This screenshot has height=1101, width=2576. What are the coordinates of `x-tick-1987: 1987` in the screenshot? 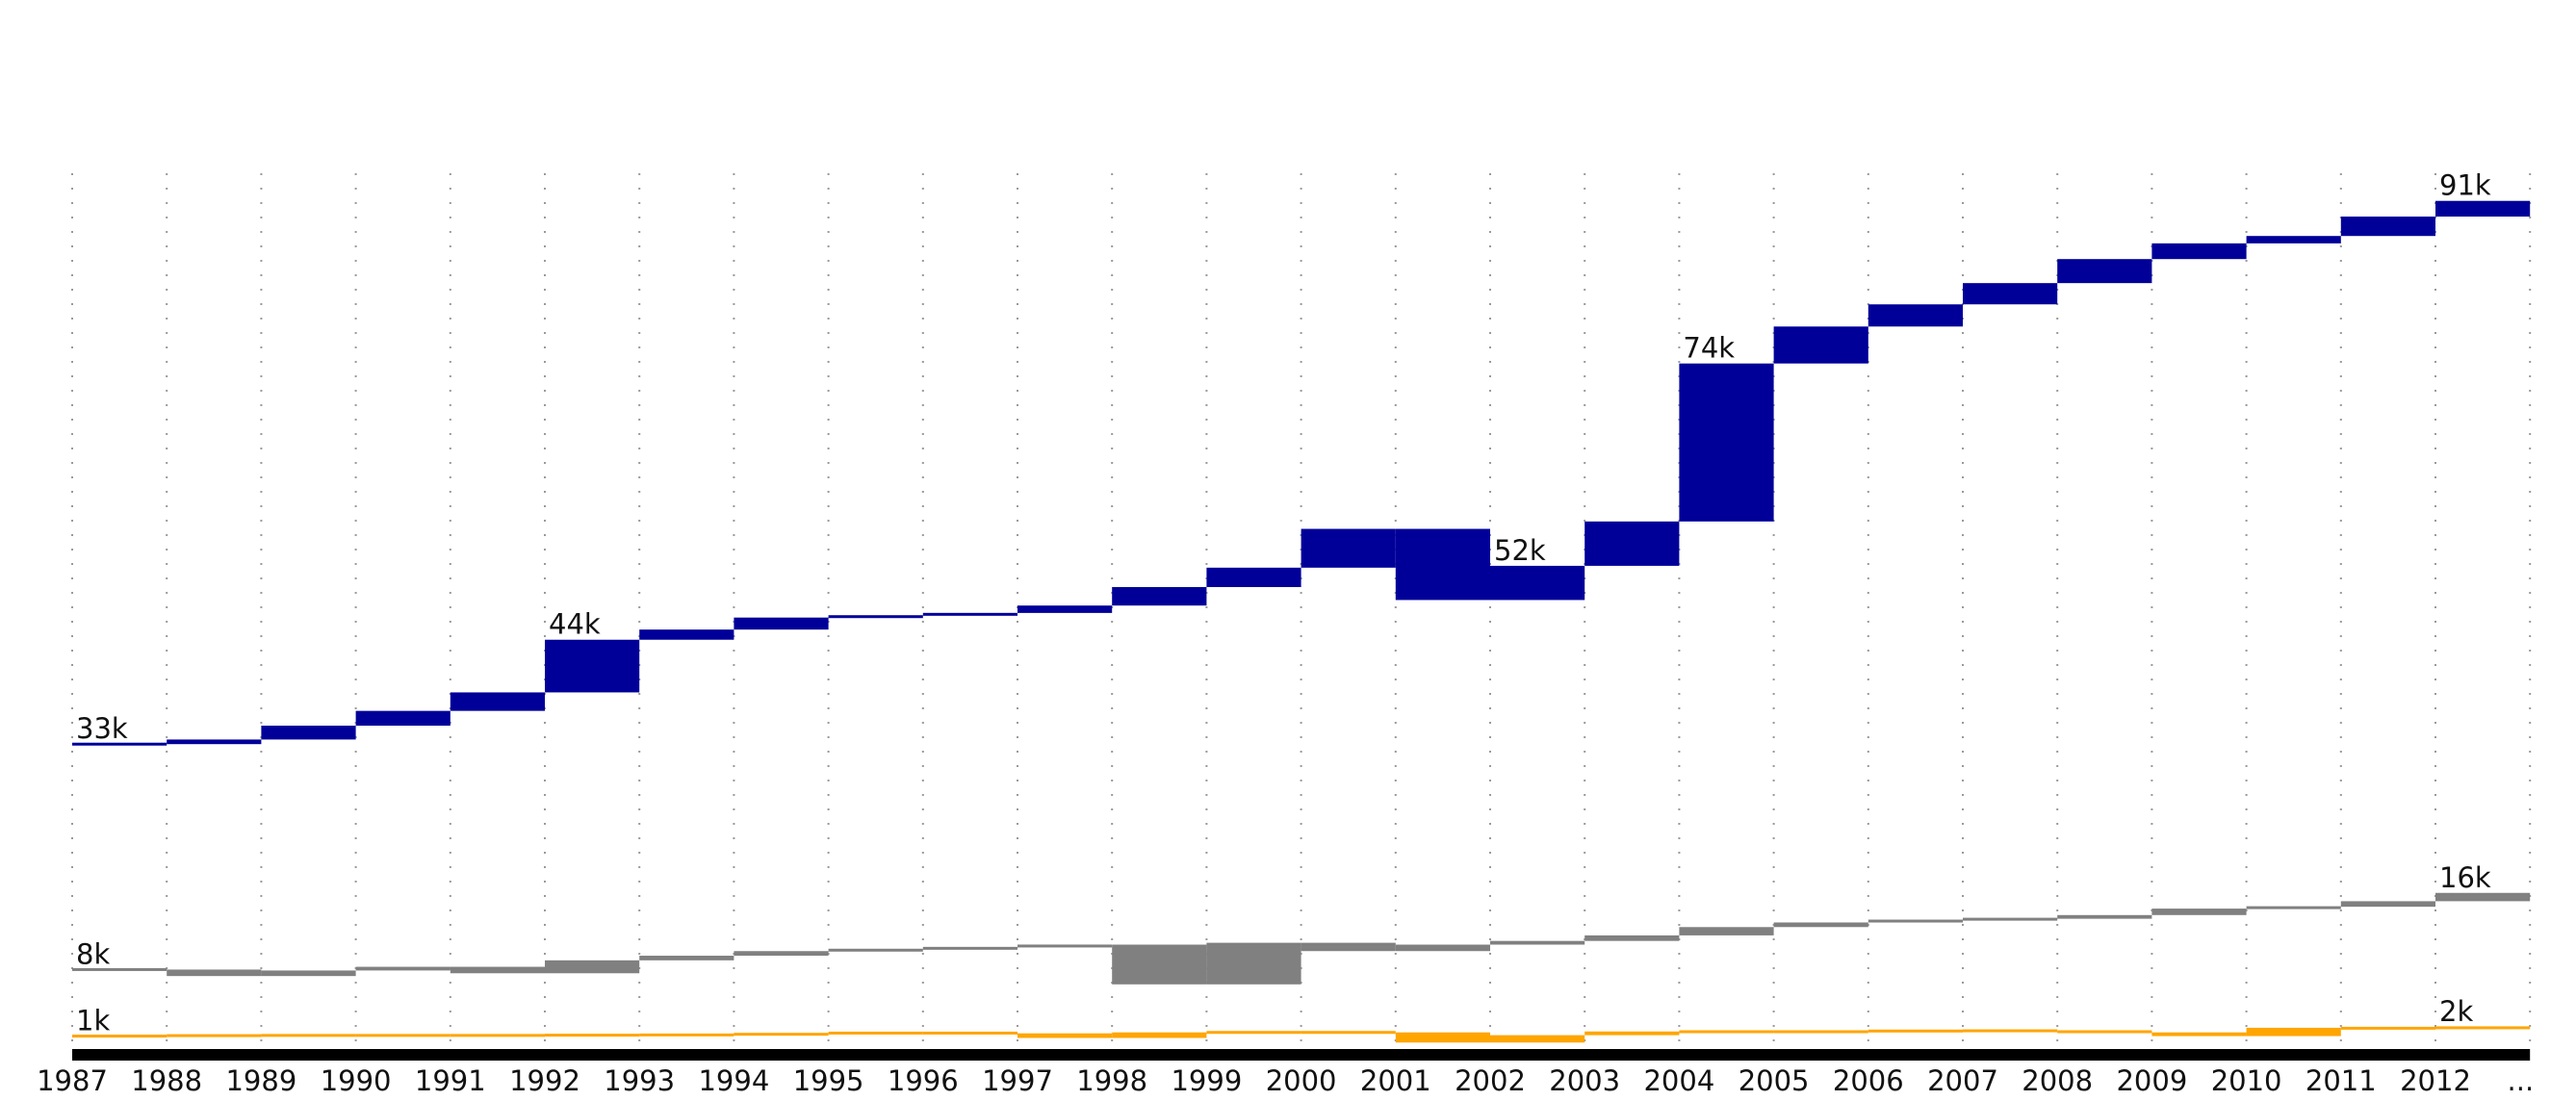 It's located at (72, 1080).